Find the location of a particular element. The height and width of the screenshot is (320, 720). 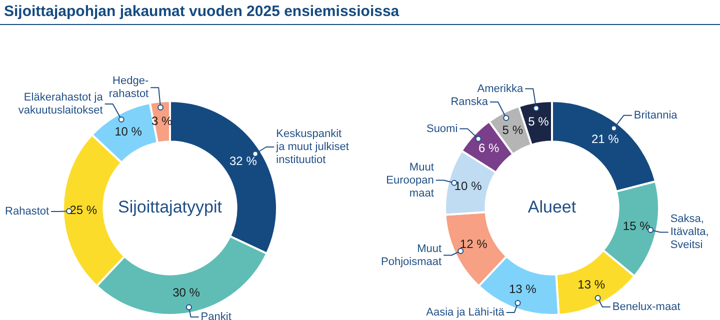

data-label: 21 % is located at coordinates (605, 139).